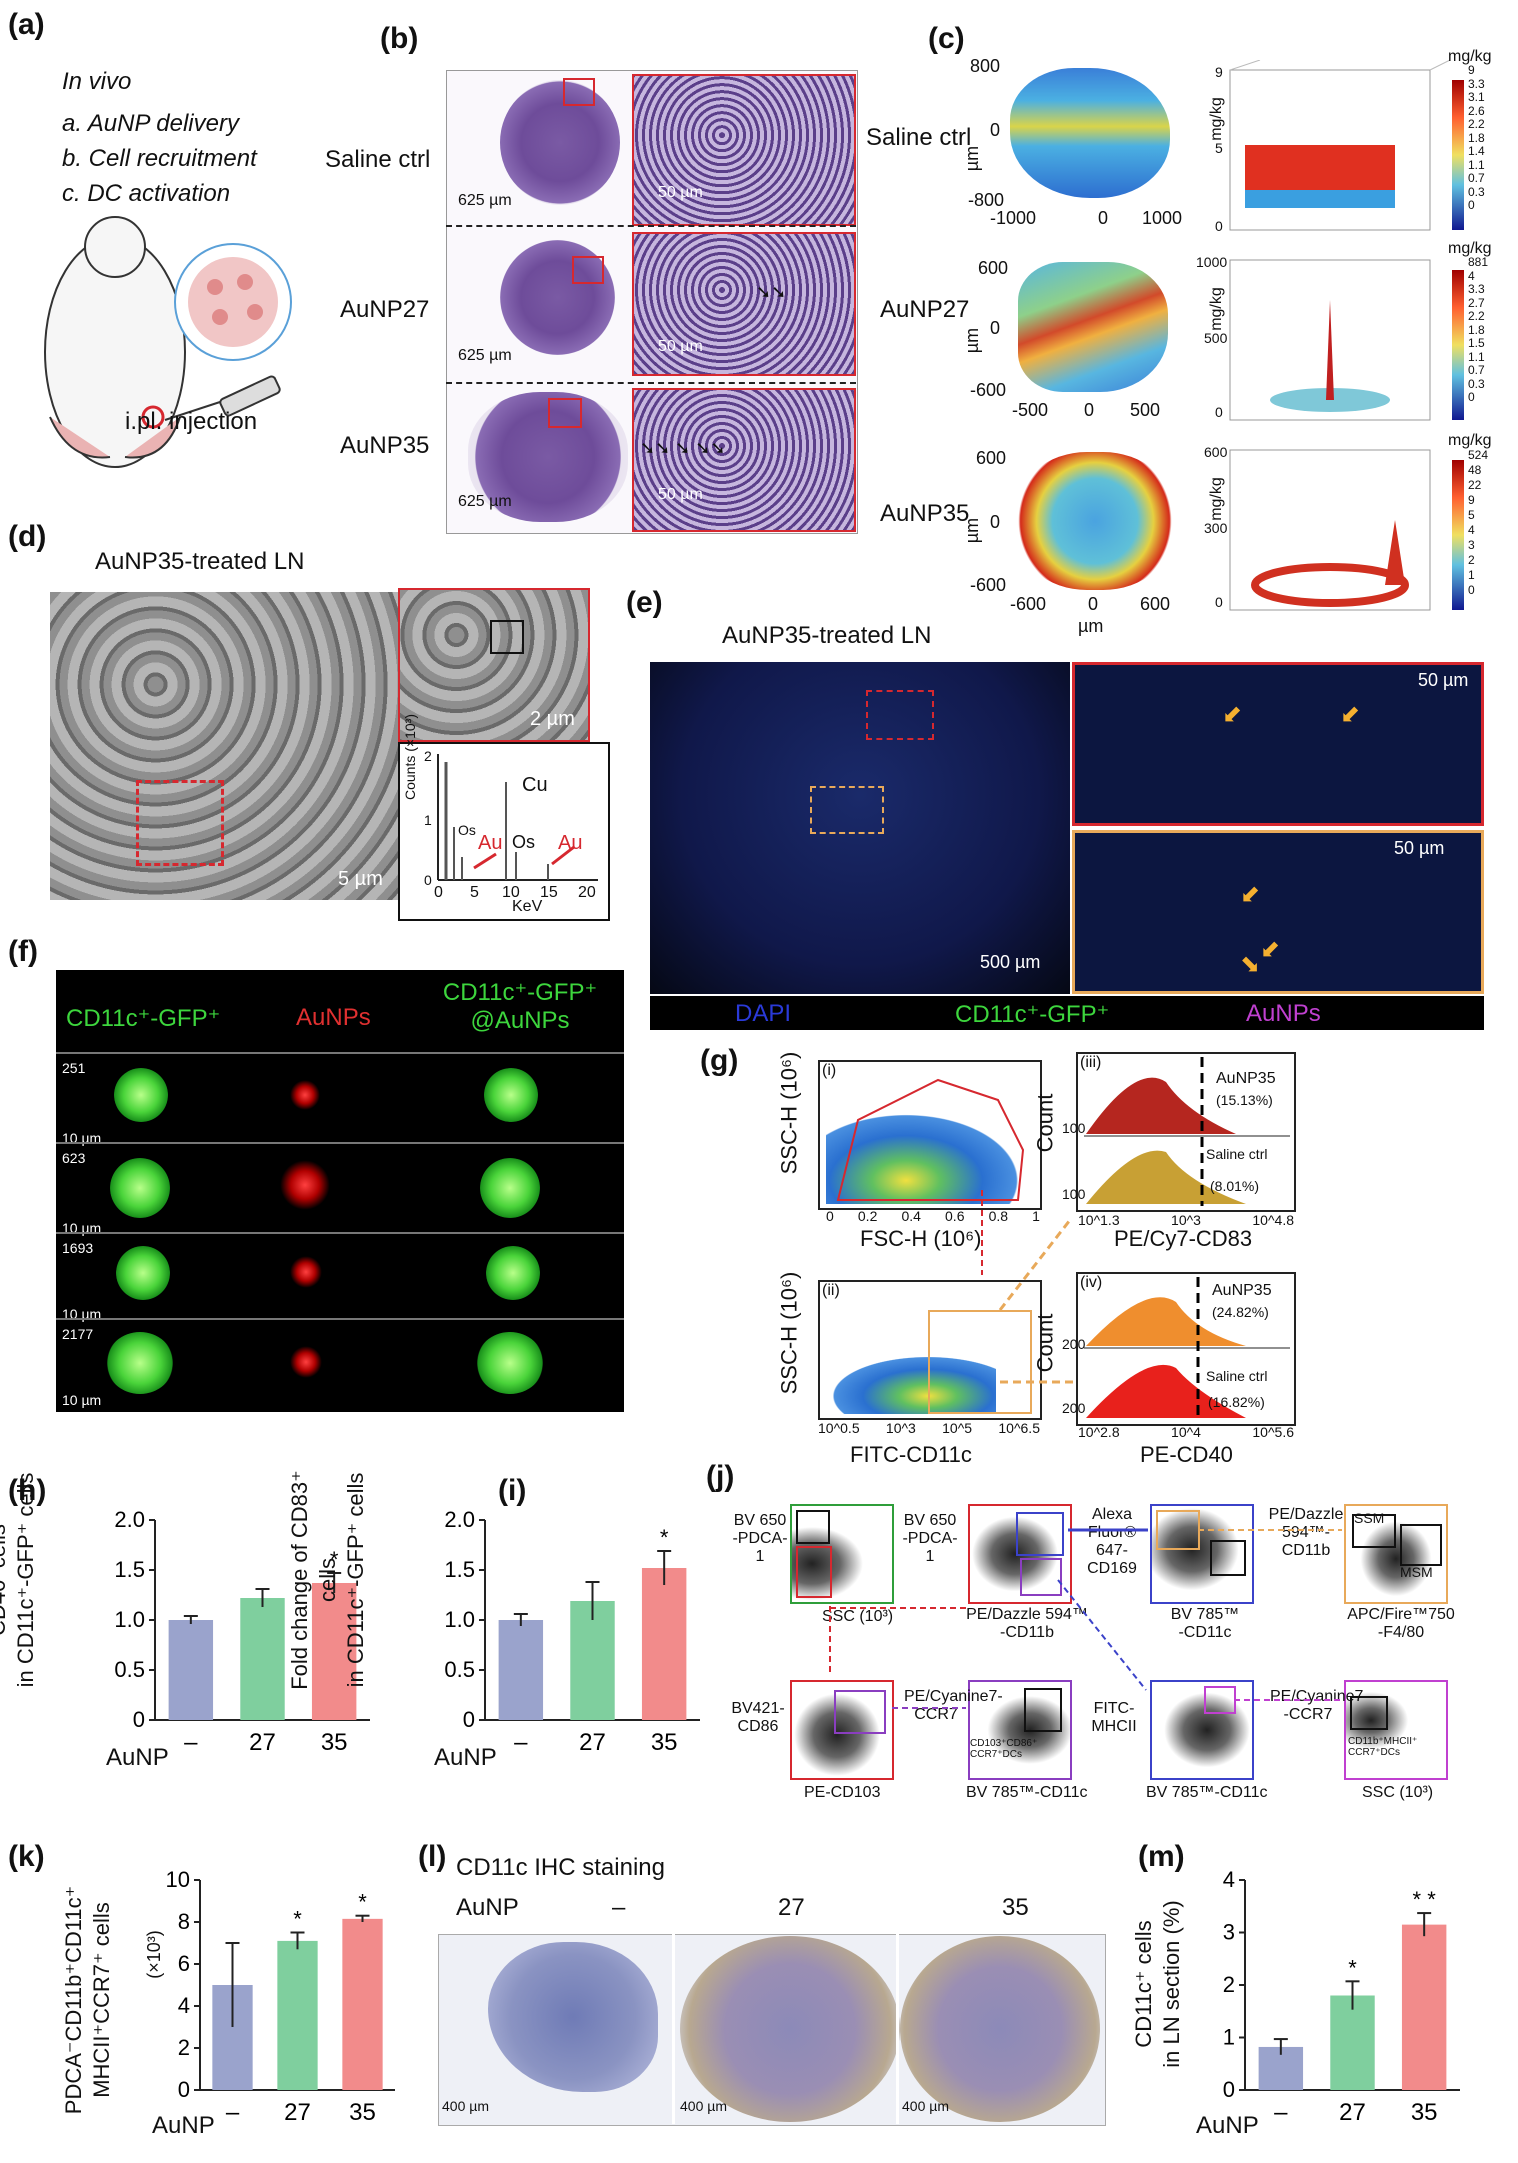  What do you see at coordinates (1383, 1747) in the screenshot?
I see `j-gate-cd11b: CD11b⁺MHCII⁺ CCR7⁺DCs` at bounding box center [1383, 1747].